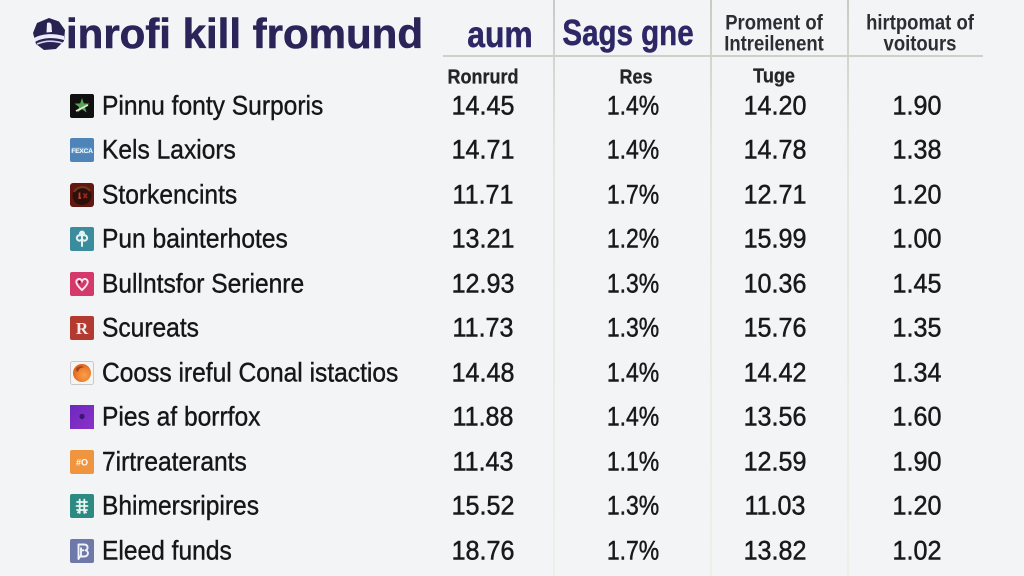 The width and height of the screenshot is (1024, 576). Describe the element at coordinates (82, 462) in the screenshot. I see `svg-text: #O` at that location.